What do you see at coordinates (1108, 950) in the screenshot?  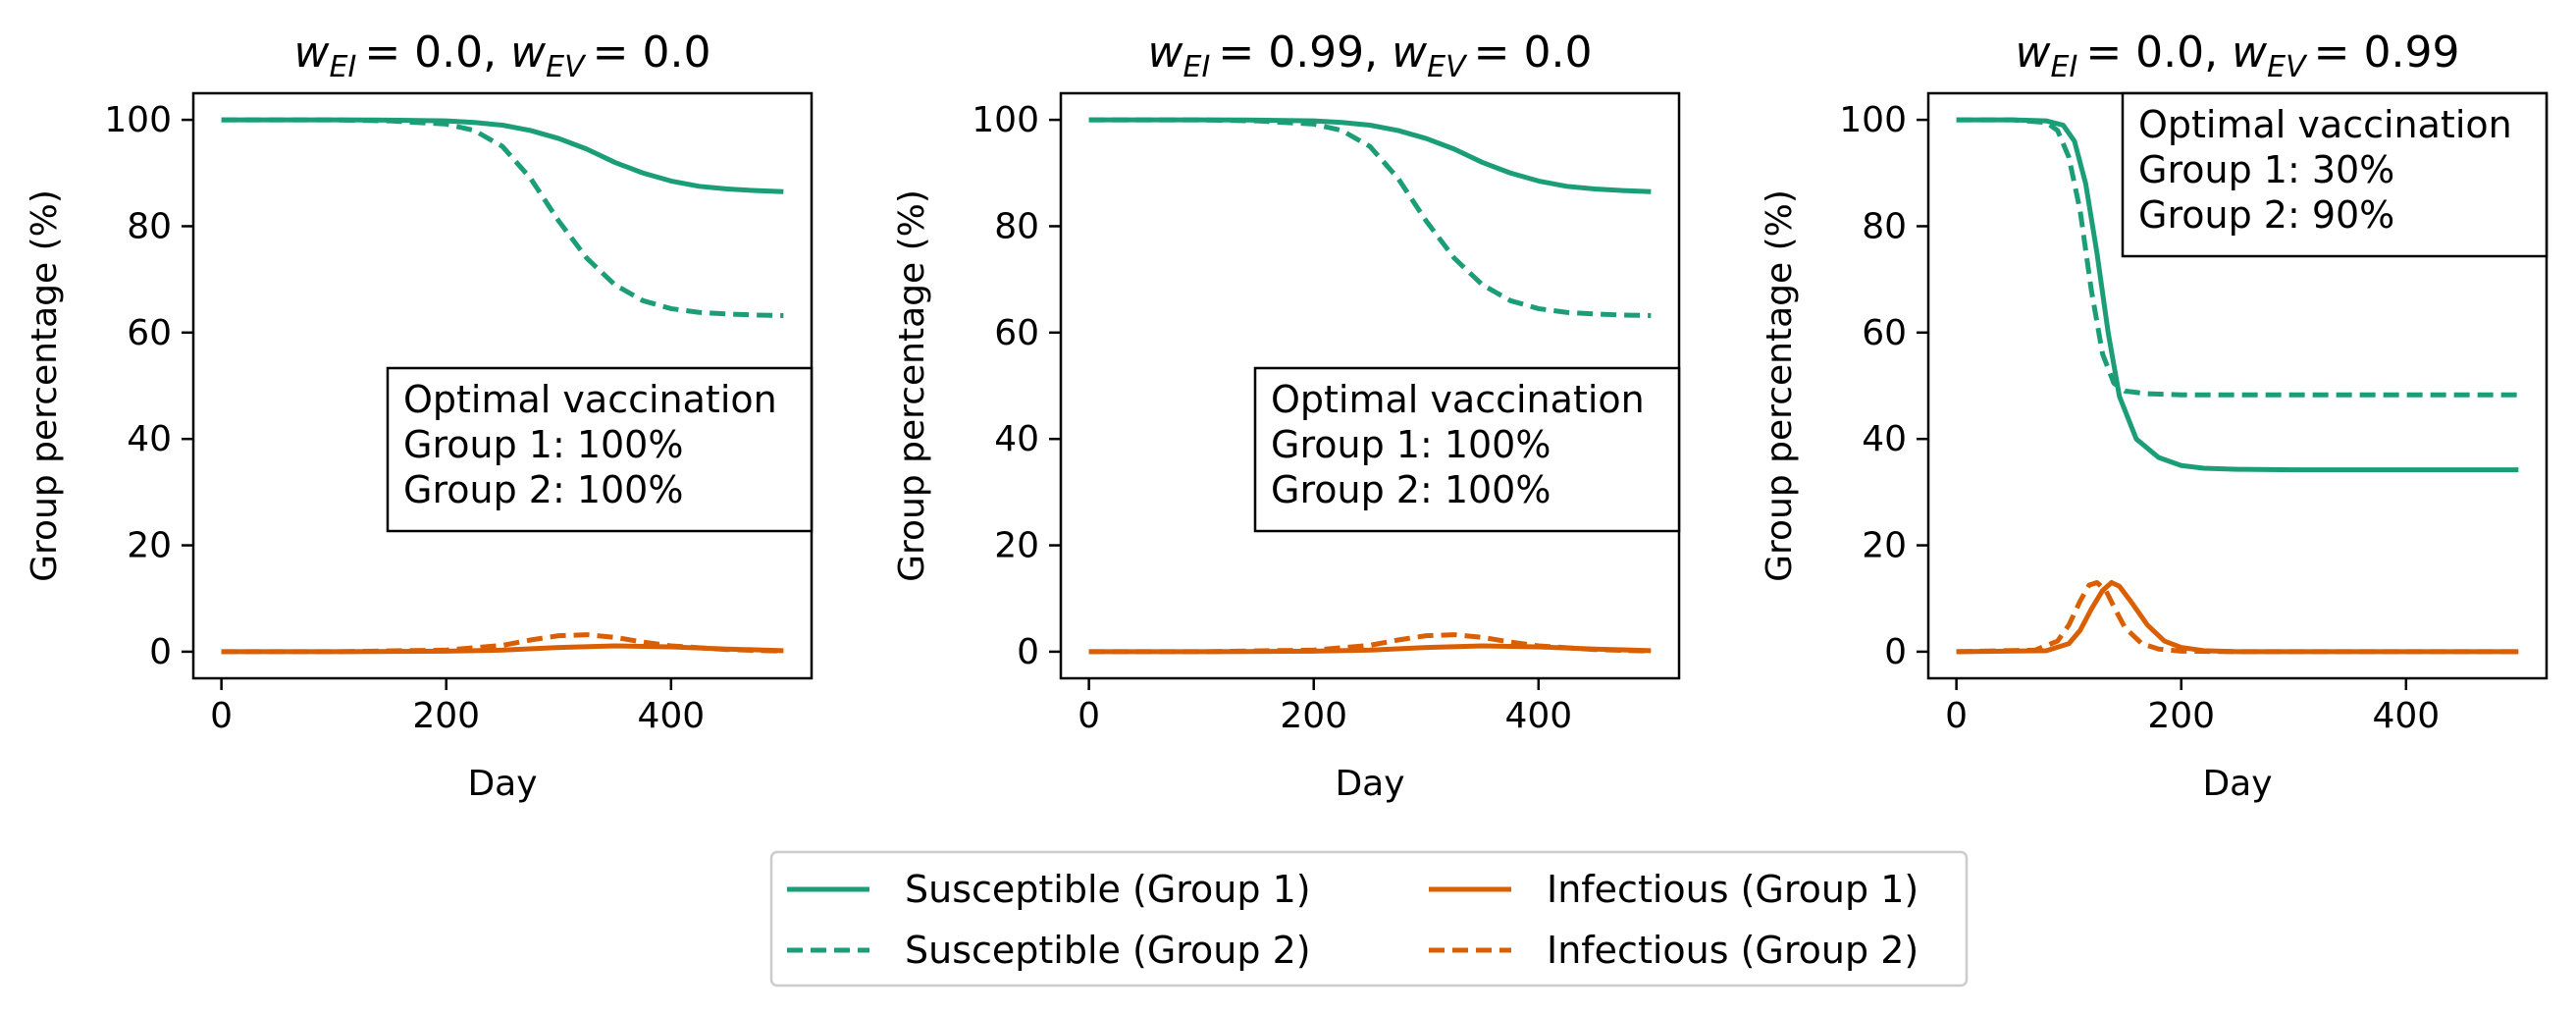 I see `legend-label: Susceptible (Group 2)` at bounding box center [1108, 950].